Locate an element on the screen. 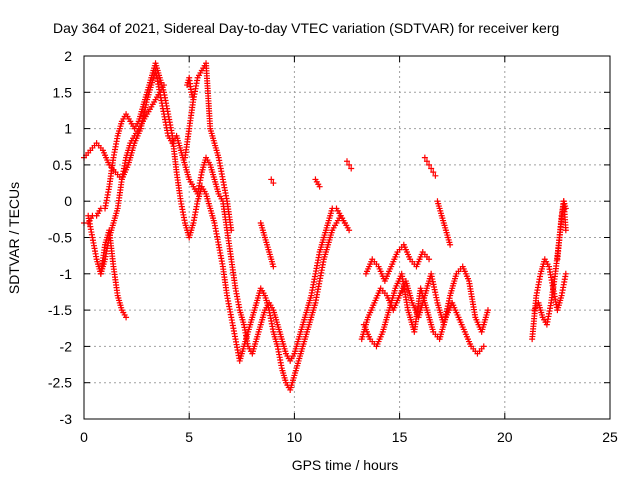  y-tick-label: -1 is located at coordinates (66, 274).